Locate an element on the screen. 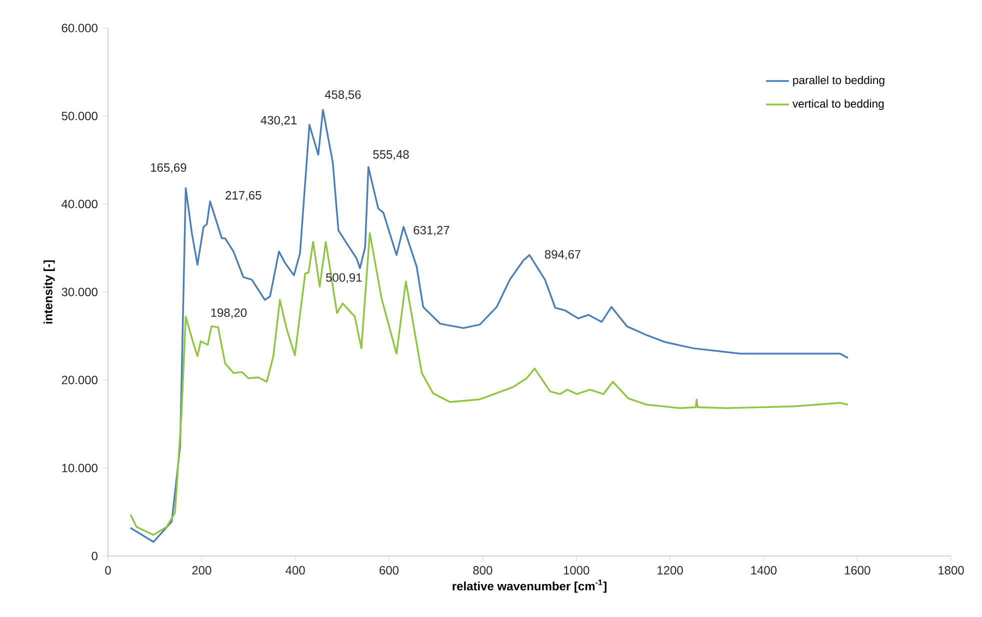  annotation: 555,48 is located at coordinates (391, 155).